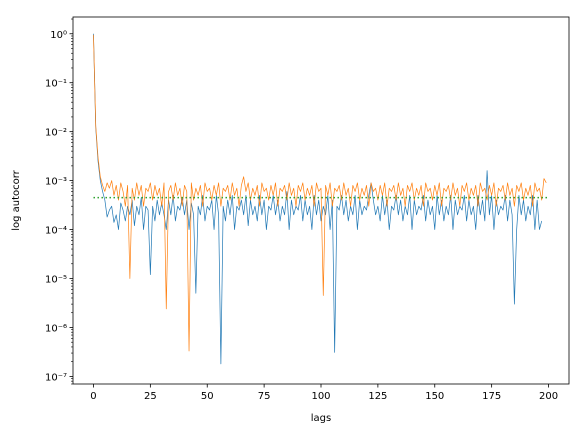  I want to click on y-tick-label: 10⁻⁴, so click(56, 231).